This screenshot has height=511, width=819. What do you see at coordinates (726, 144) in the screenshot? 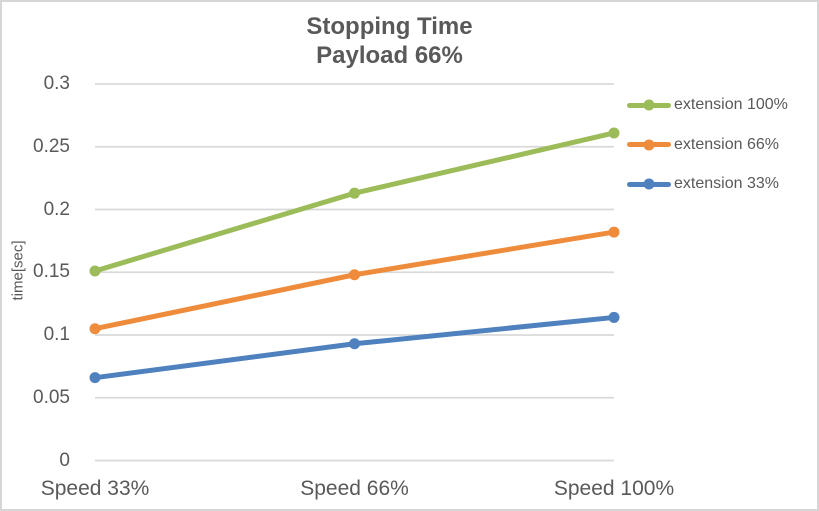
I see `legend-label: extension 66%` at bounding box center [726, 144].